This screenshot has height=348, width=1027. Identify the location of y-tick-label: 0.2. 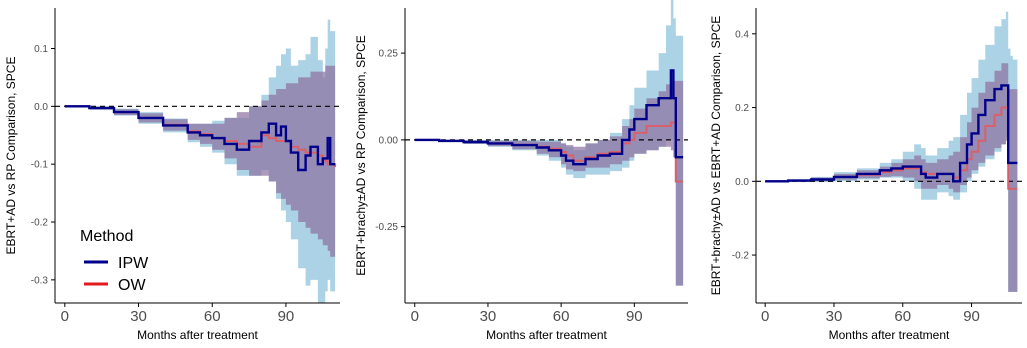
(742, 108).